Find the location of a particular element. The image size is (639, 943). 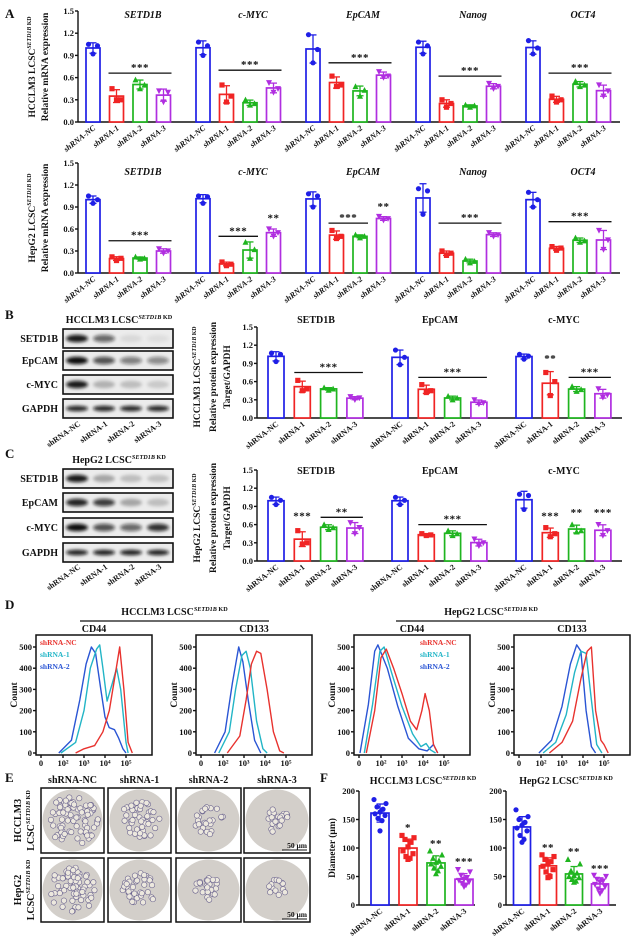

chart-title-suffix: KD is located at coordinates (470, 778).